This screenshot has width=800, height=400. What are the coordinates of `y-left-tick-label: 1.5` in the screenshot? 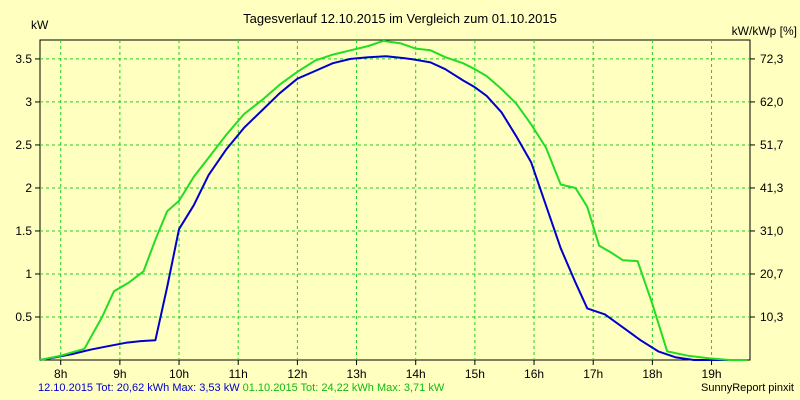 It's located at (23, 231).